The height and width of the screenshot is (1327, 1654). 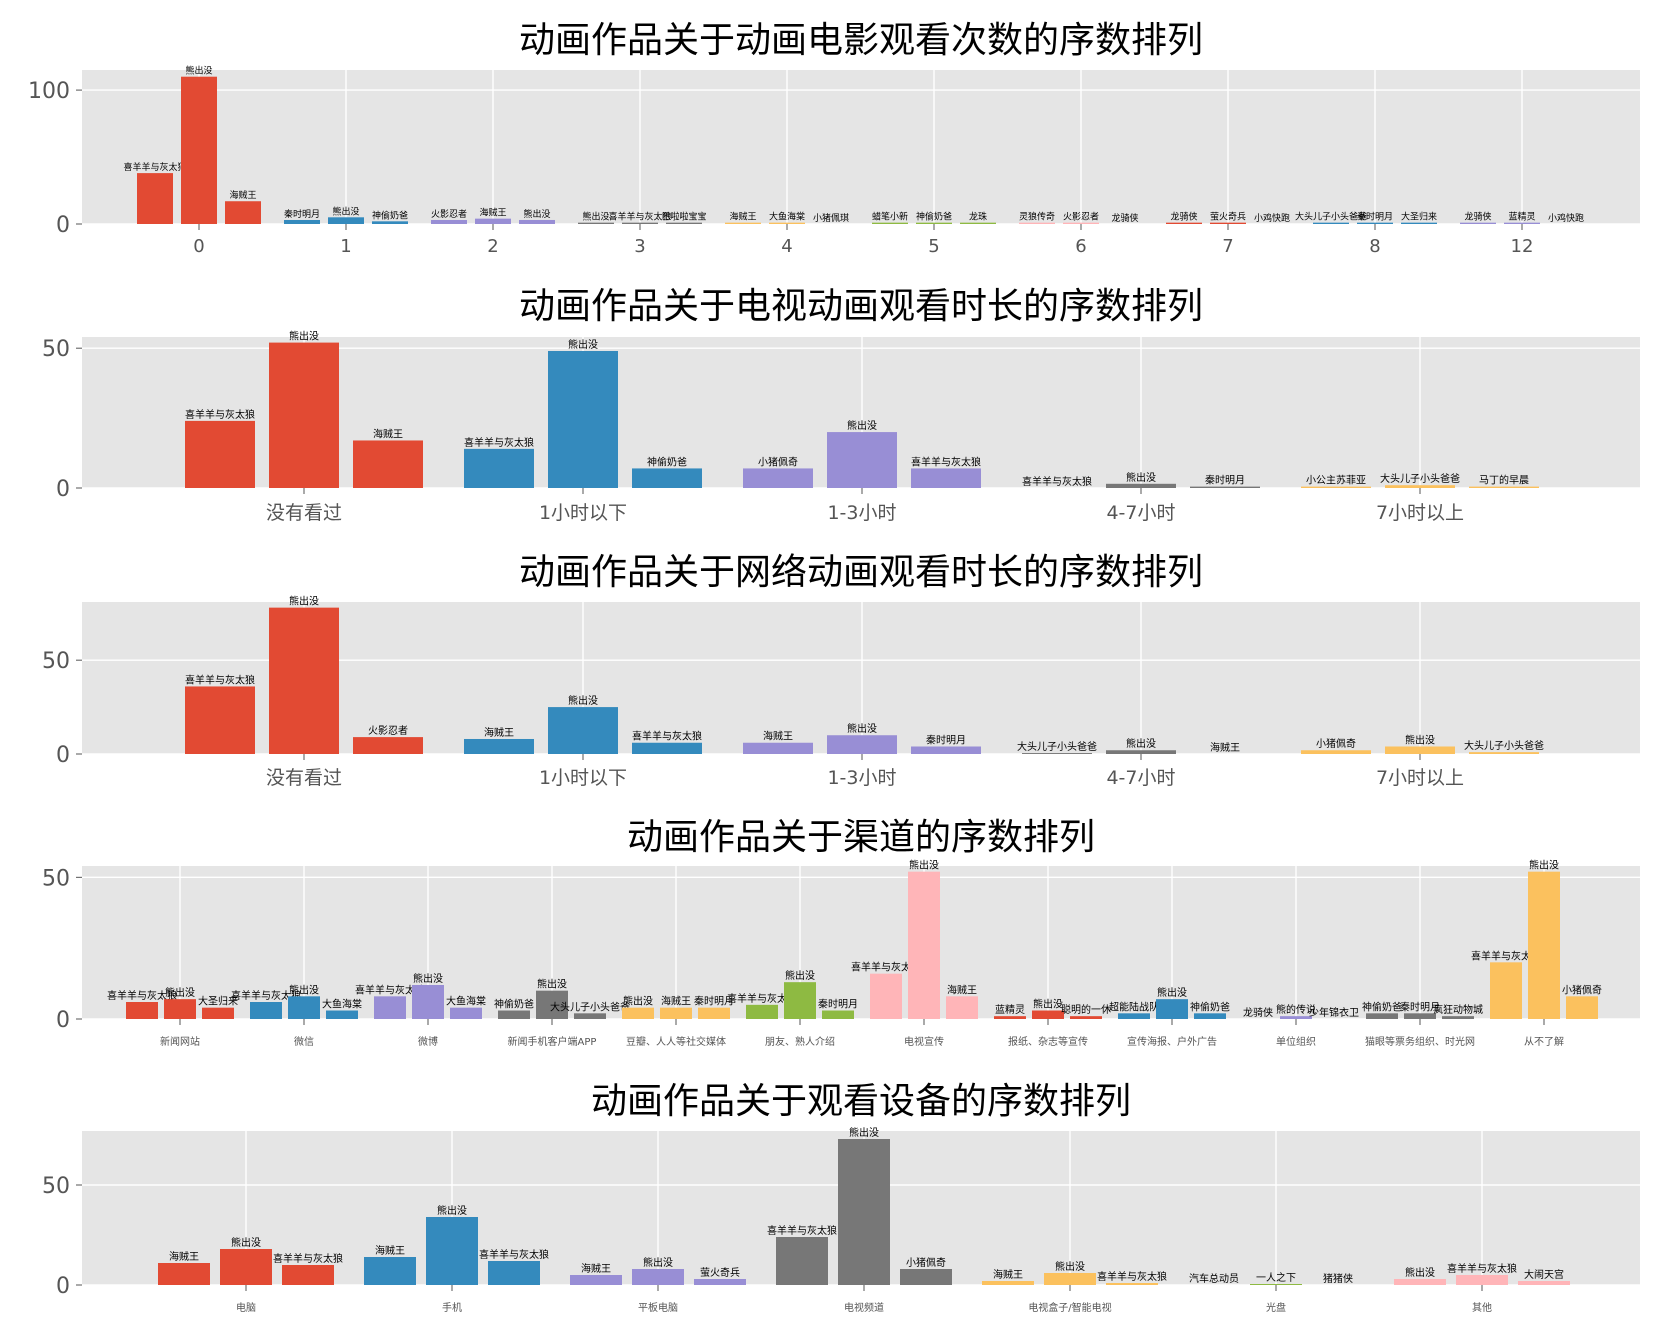 What do you see at coordinates (1037, 217) in the screenshot?
I see `bar-label: 灵狼传奇` at bounding box center [1037, 217].